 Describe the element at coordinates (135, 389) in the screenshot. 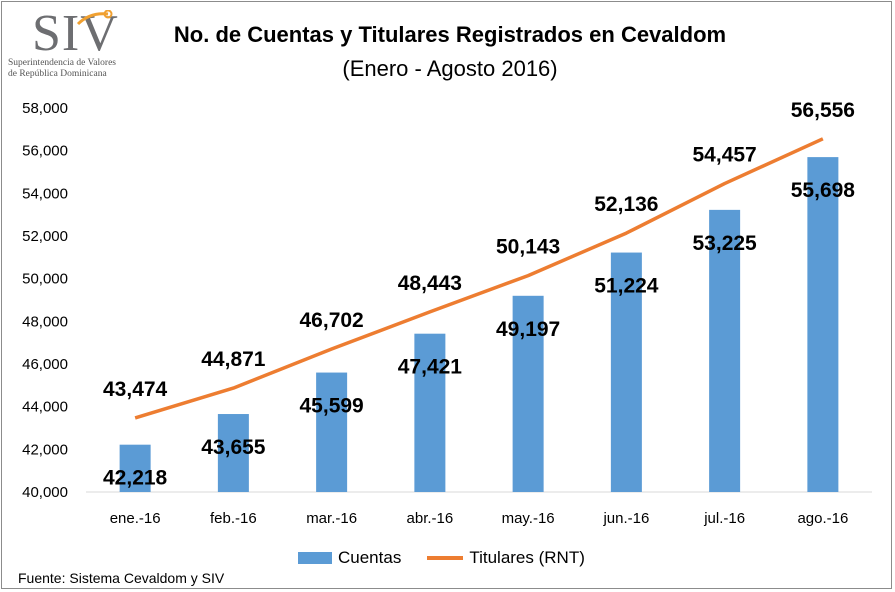

I see `data-label-titulares: 43,474` at that location.